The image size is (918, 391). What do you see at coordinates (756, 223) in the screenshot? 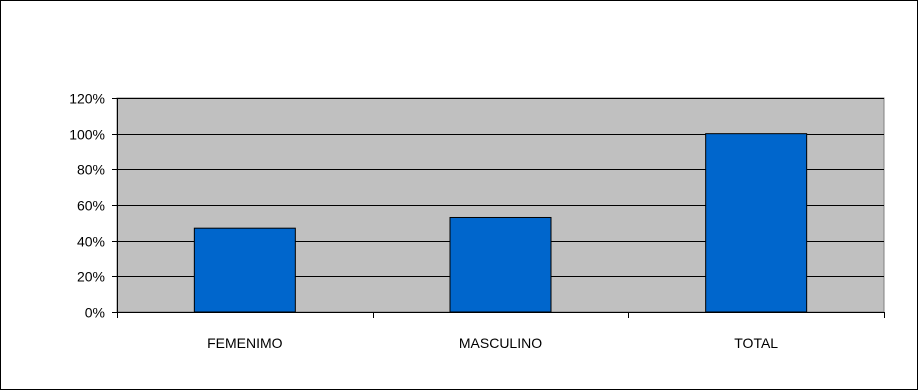
I see `bar-total` at bounding box center [756, 223].